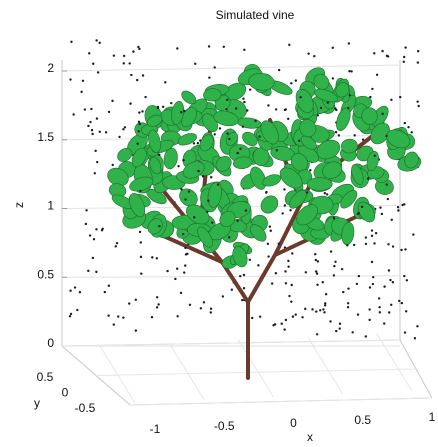 This screenshot has width=438, height=447. What do you see at coordinates (432, 417) in the screenshot?
I see `x-tick-label: 1` at bounding box center [432, 417].